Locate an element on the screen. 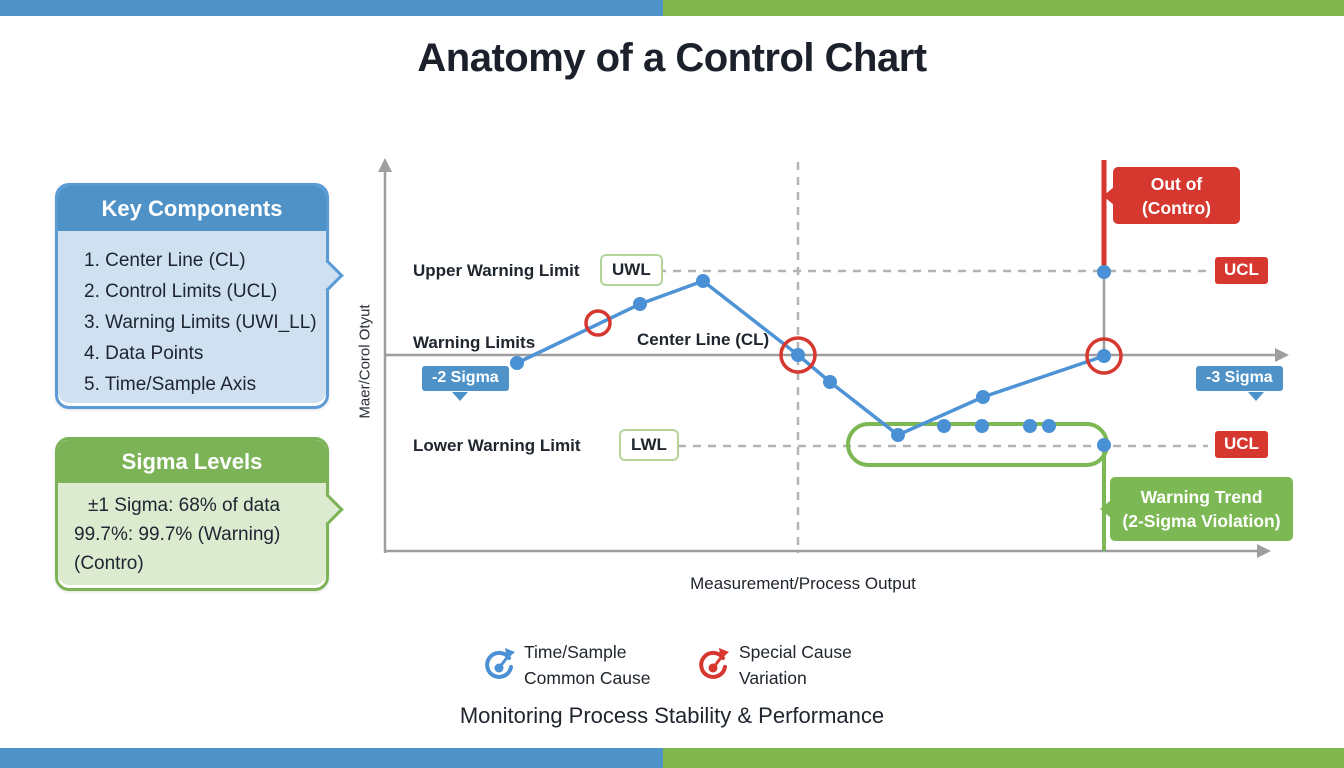 The width and height of the screenshot is (1344, 768). legend-line: Time/Sample is located at coordinates (575, 652).